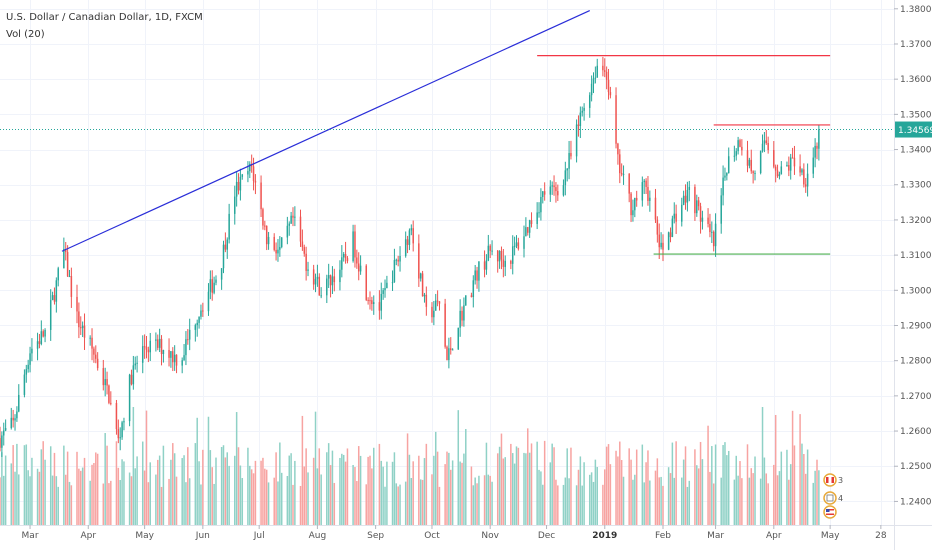 The width and height of the screenshot is (932, 550). Describe the element at coordinates (833, 480) in the screenshot. I see `canada-flag-icon: 3` at that location.